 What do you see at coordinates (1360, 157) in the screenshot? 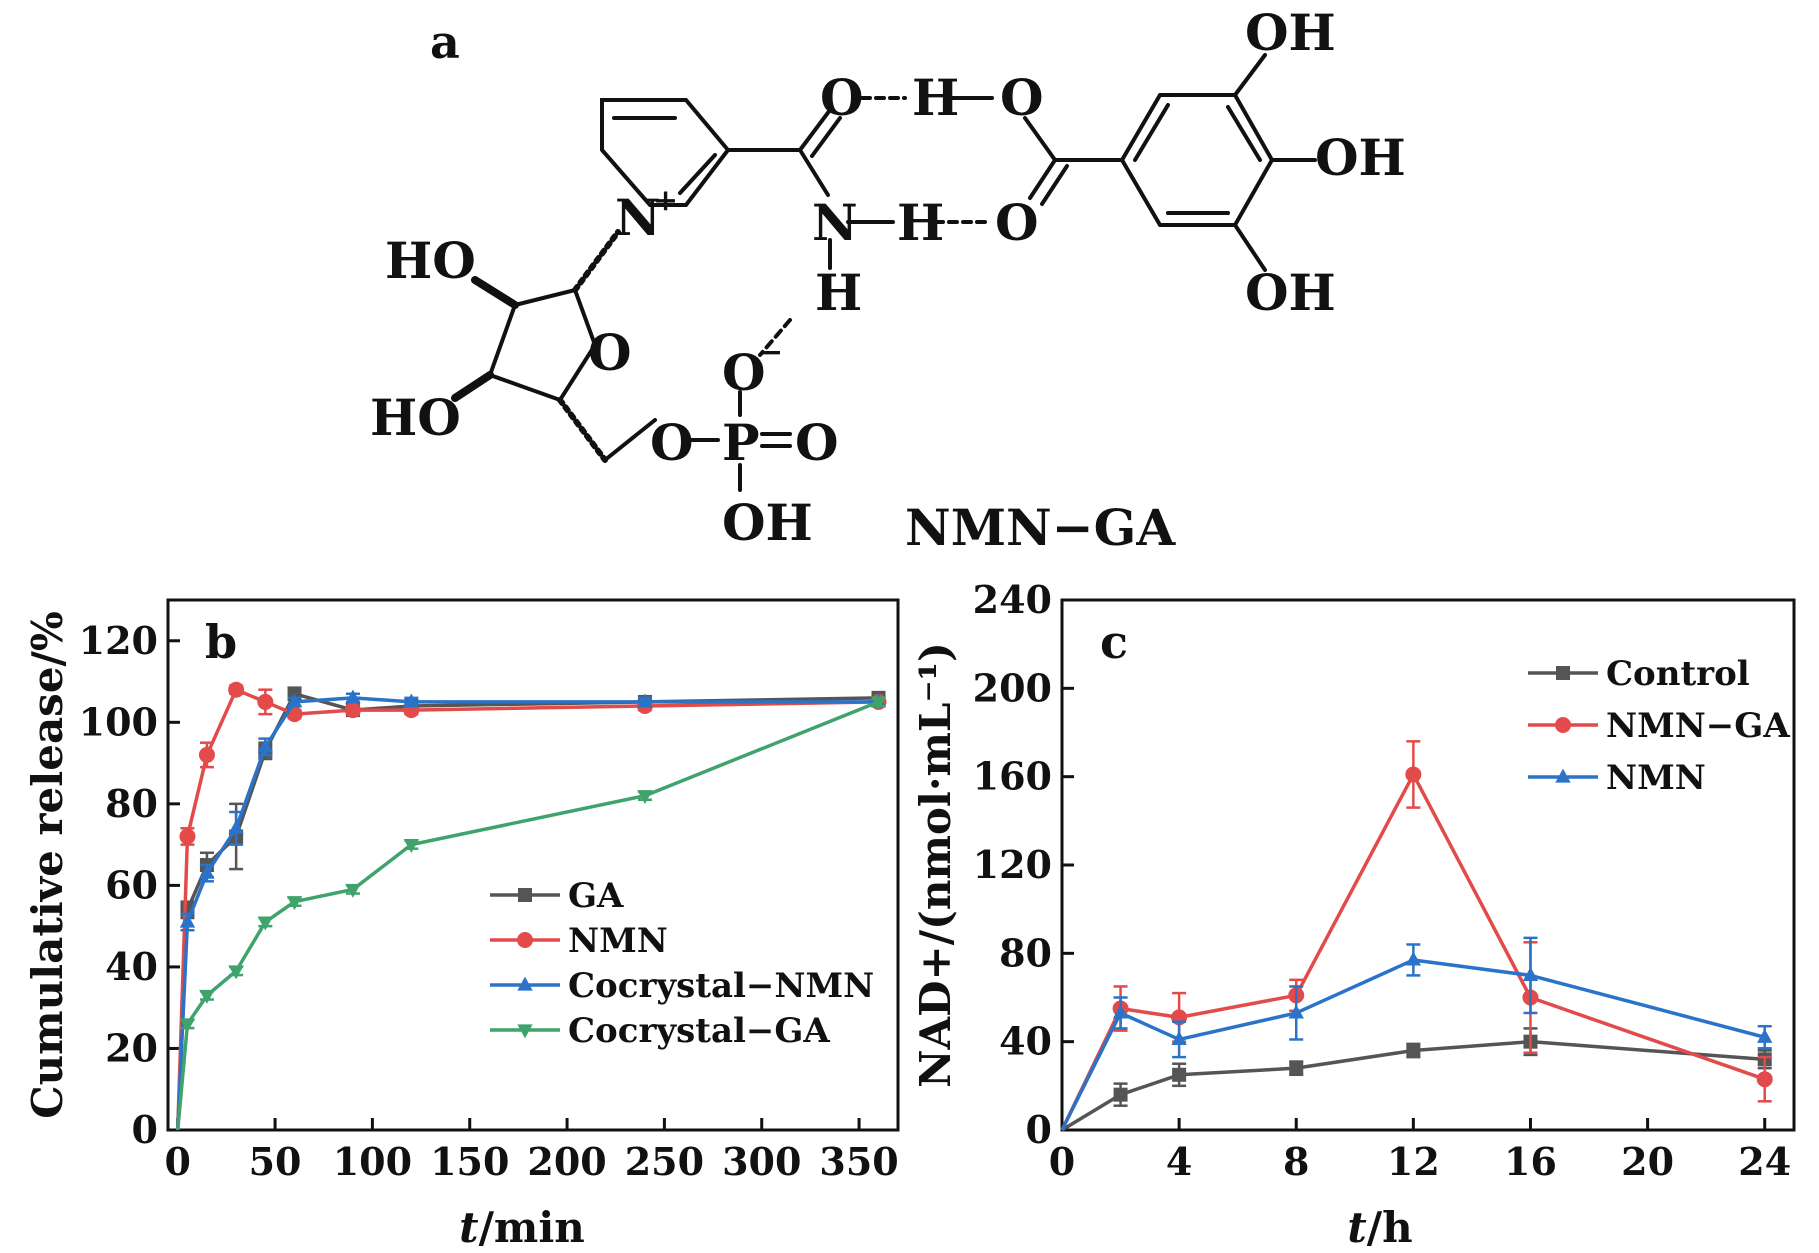
I see `atom-oh-mid: OH` at bounding box center [1360, 157].